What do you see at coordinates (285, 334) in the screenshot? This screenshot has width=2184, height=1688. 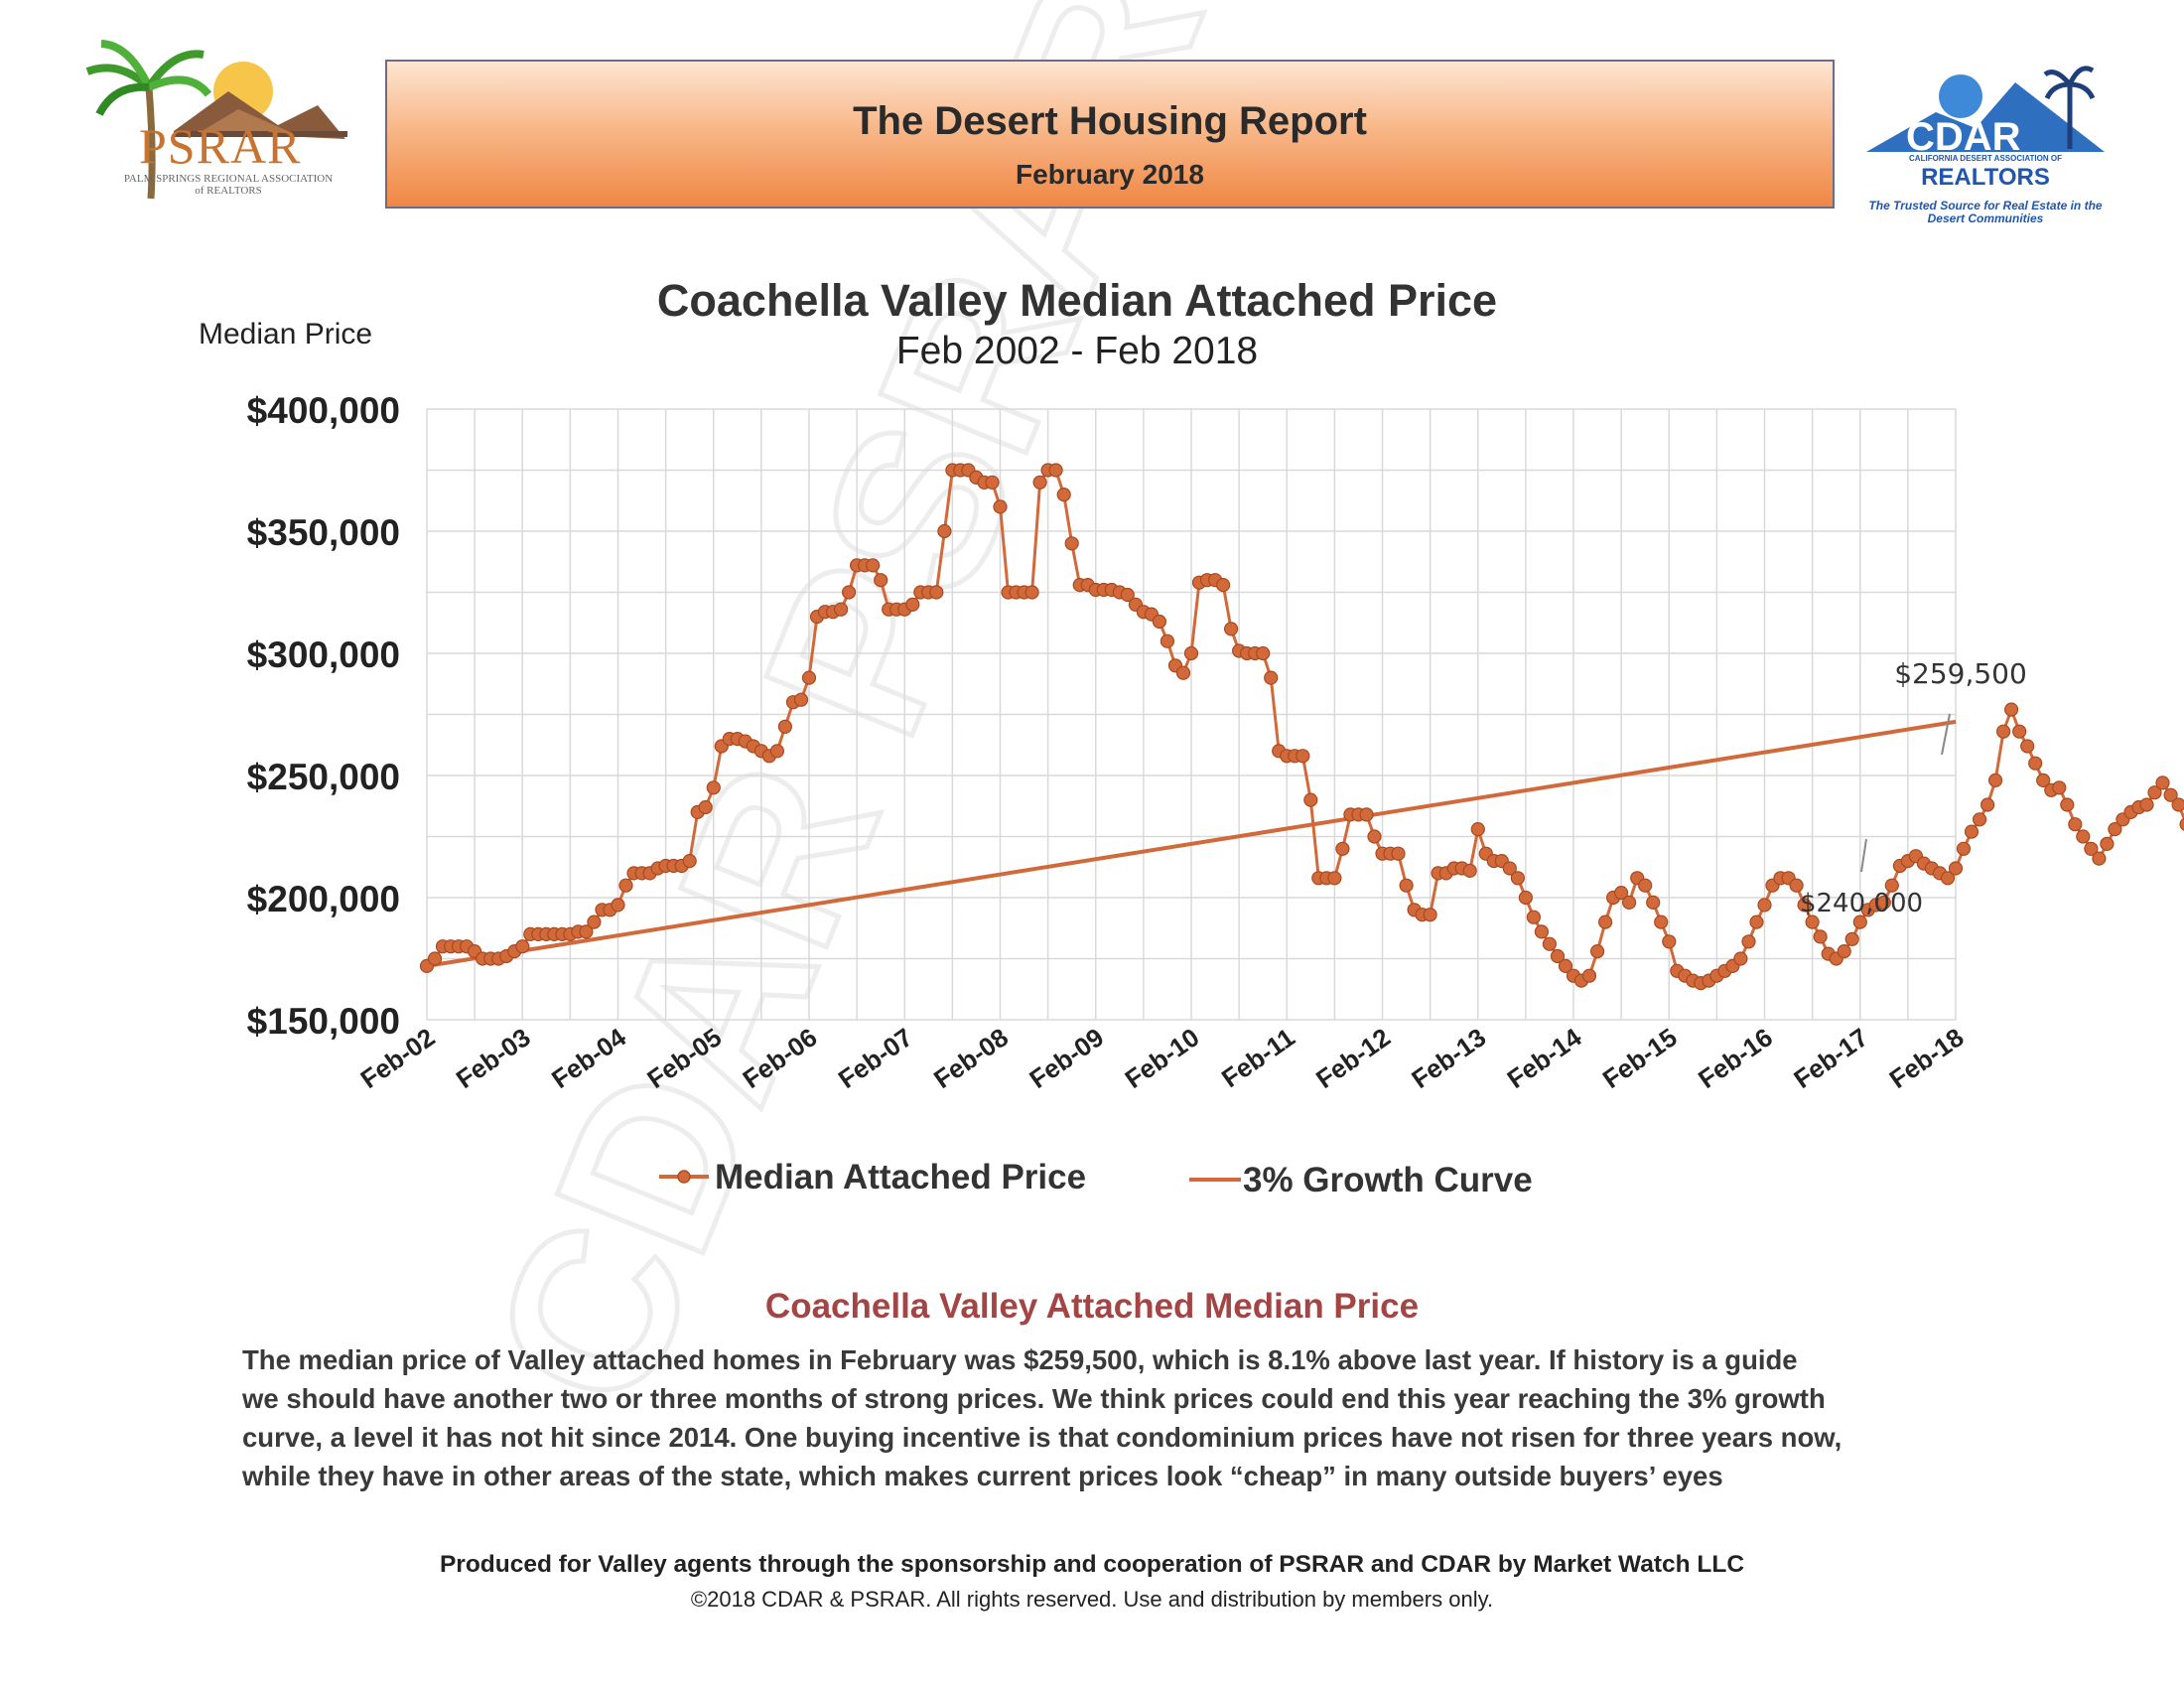 I see `y-axis-label: Median Price` at bounding box center [285, 334].